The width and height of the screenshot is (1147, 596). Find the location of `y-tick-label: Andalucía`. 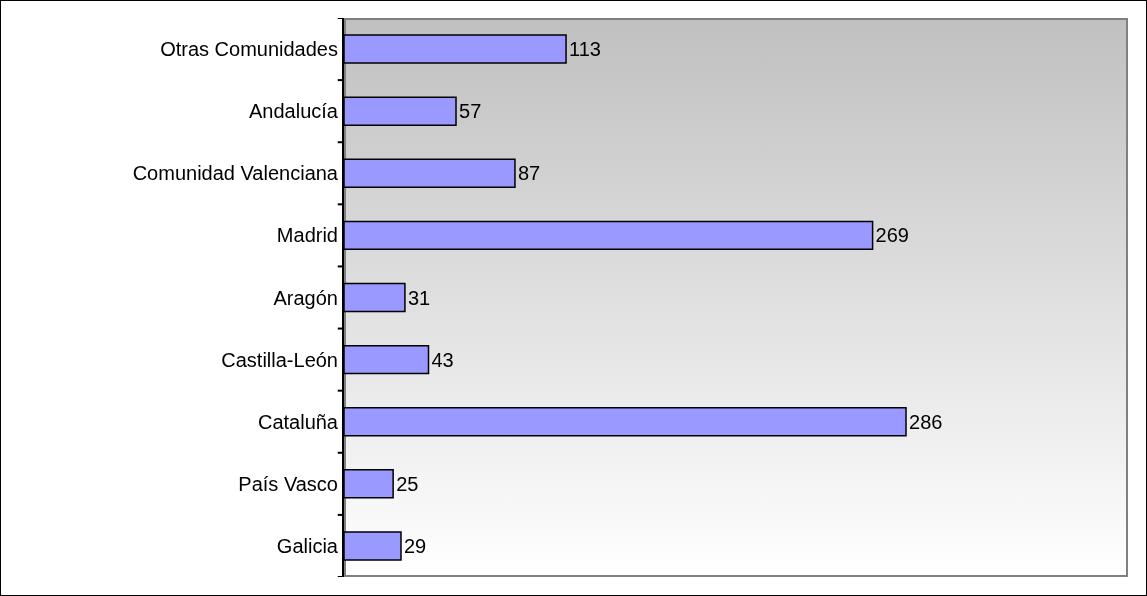

y-tick-label: Andalucía is located at coordinates (294, 111).